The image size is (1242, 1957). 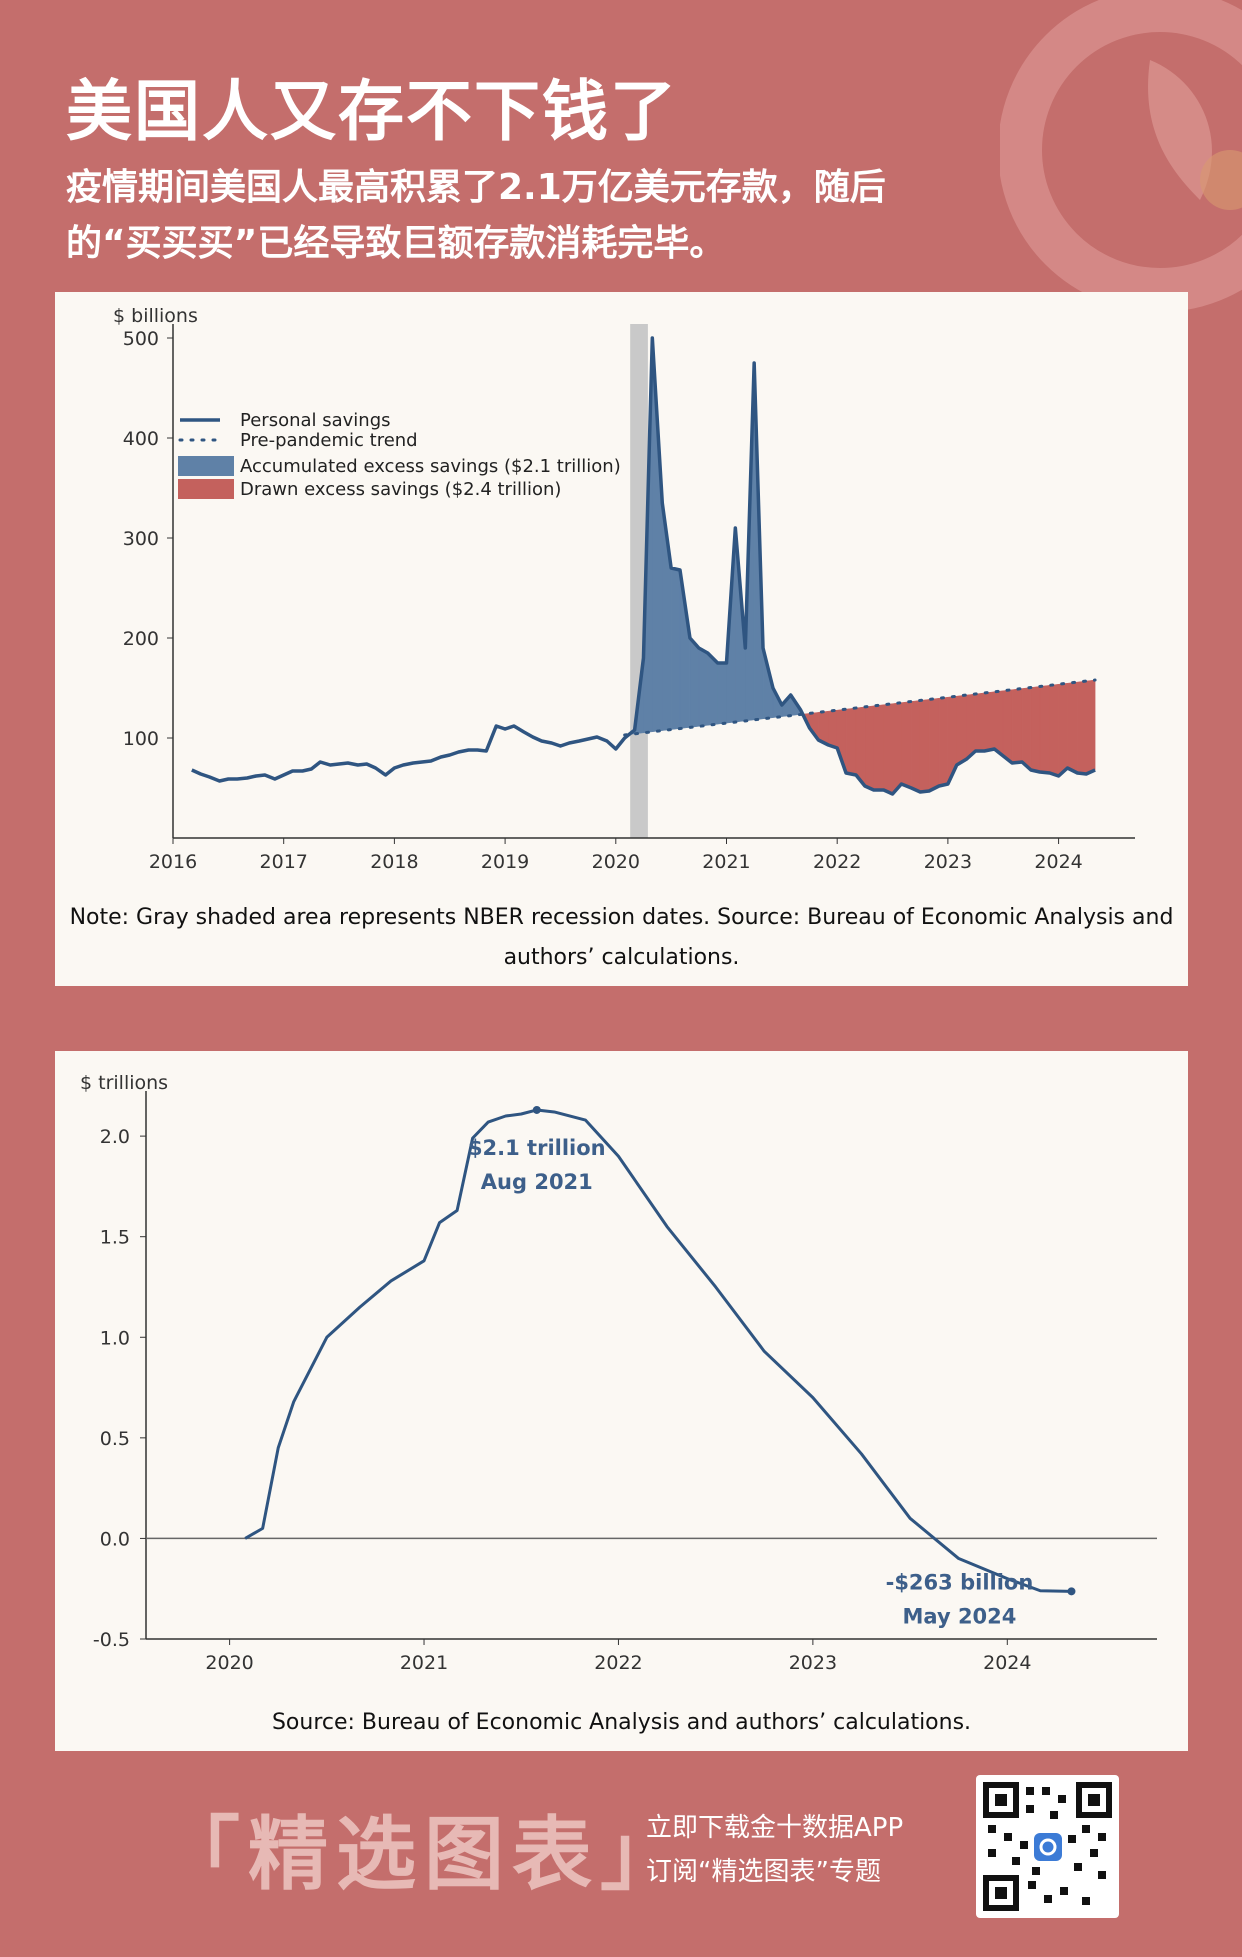 What do you see at coordinates (141, 739) in the screenshot?
I see `y-tick-label: 100` at bounding box center [141, 739].